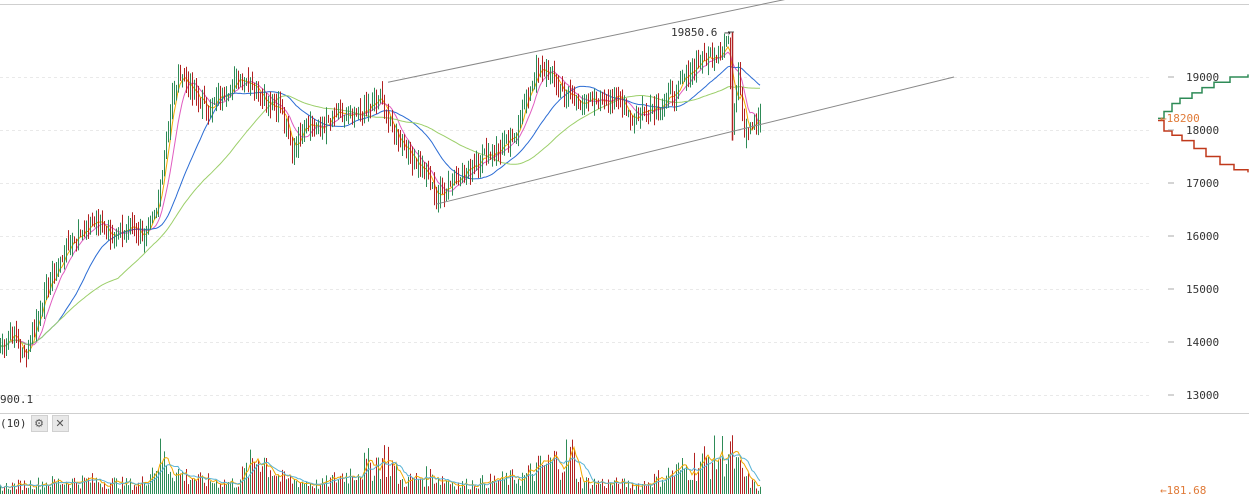 The width and height of the screenshot is (1249, 503). Describe the element at coordinates (1183, 490) in the screenshot. I see `volume-last-value: ←181.68` at that location.